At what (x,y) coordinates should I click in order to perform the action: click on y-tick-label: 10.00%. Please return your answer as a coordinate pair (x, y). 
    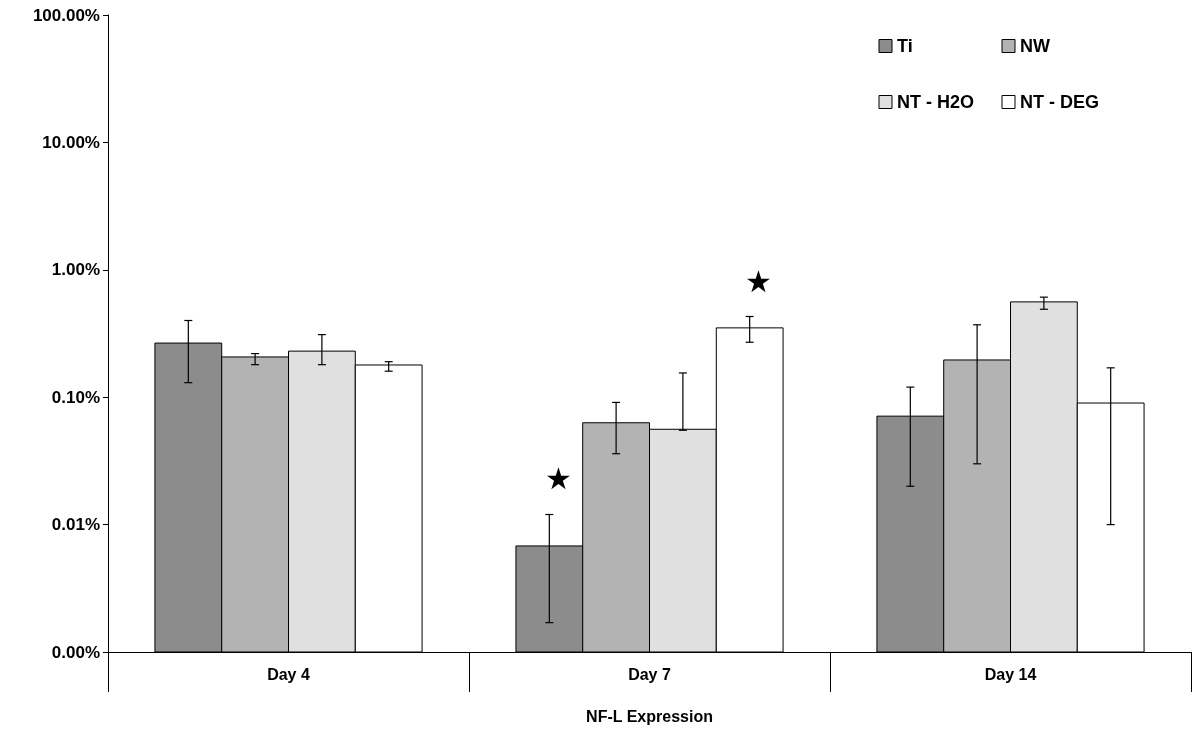
    Looking at the image, I should click on (71, 142).